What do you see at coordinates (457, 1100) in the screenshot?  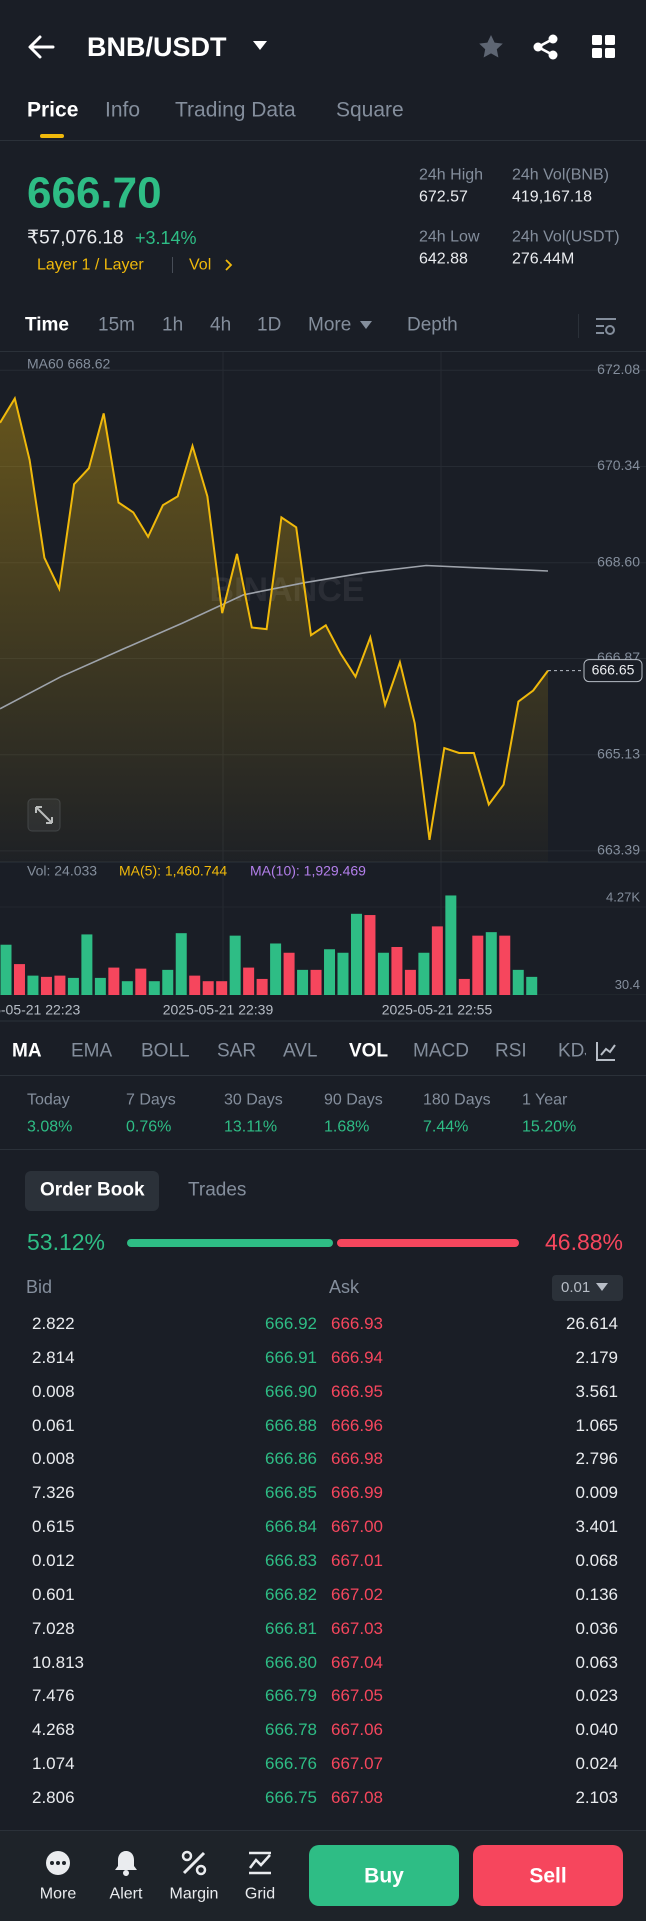 I see `period-label: 180 Days` at bounding box center [457, 1100].